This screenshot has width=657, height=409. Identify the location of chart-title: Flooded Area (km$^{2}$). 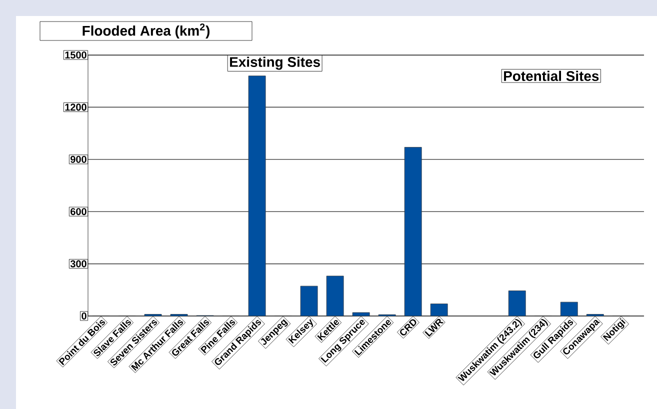
(146, 31).